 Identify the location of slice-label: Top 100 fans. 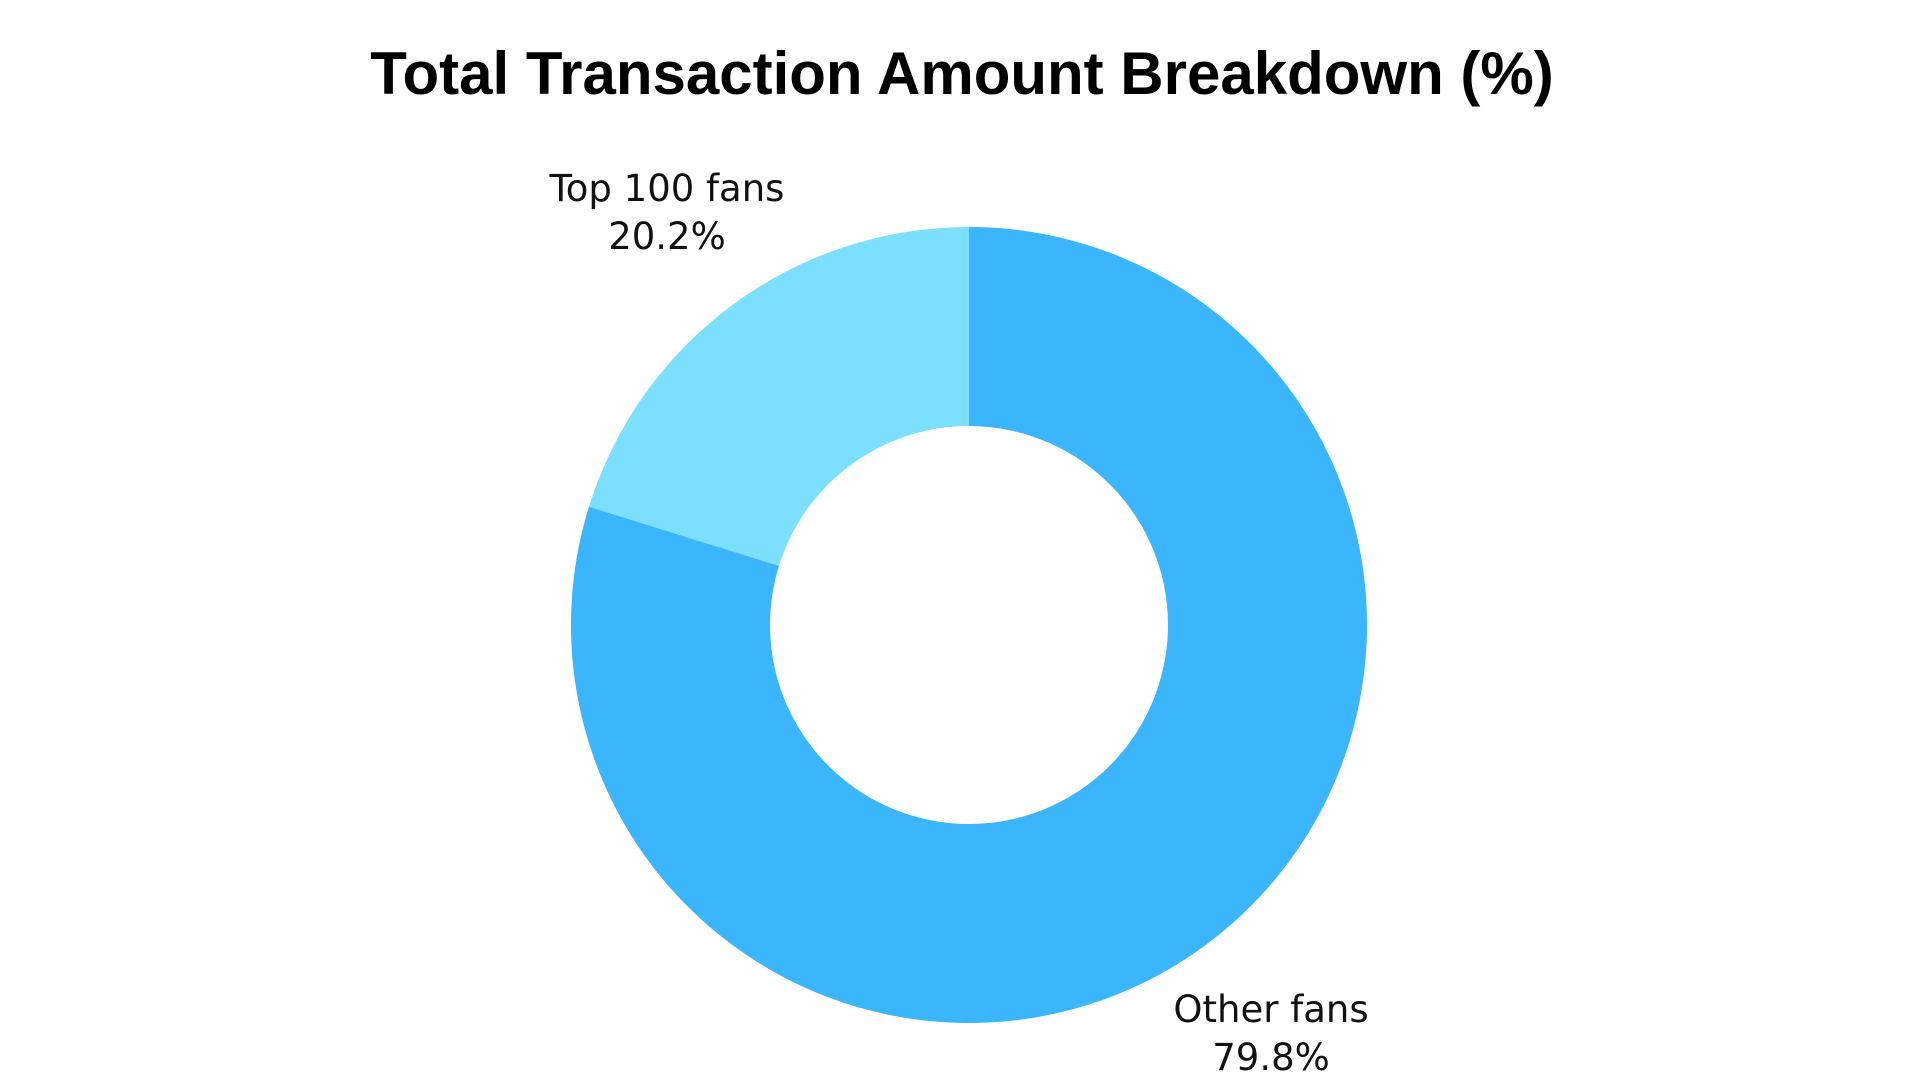
(666, 188).